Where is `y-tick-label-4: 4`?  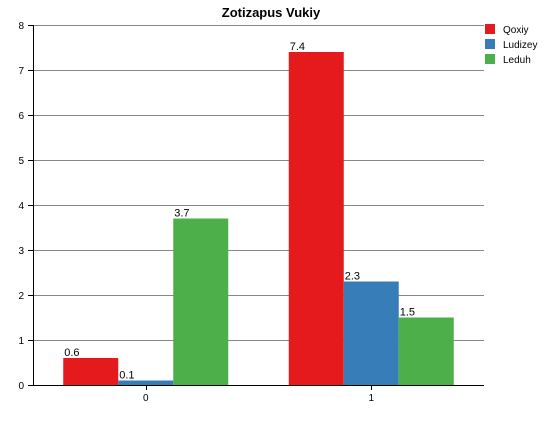
y-tick-label-4: 4 is located at coordinates (21, 206).